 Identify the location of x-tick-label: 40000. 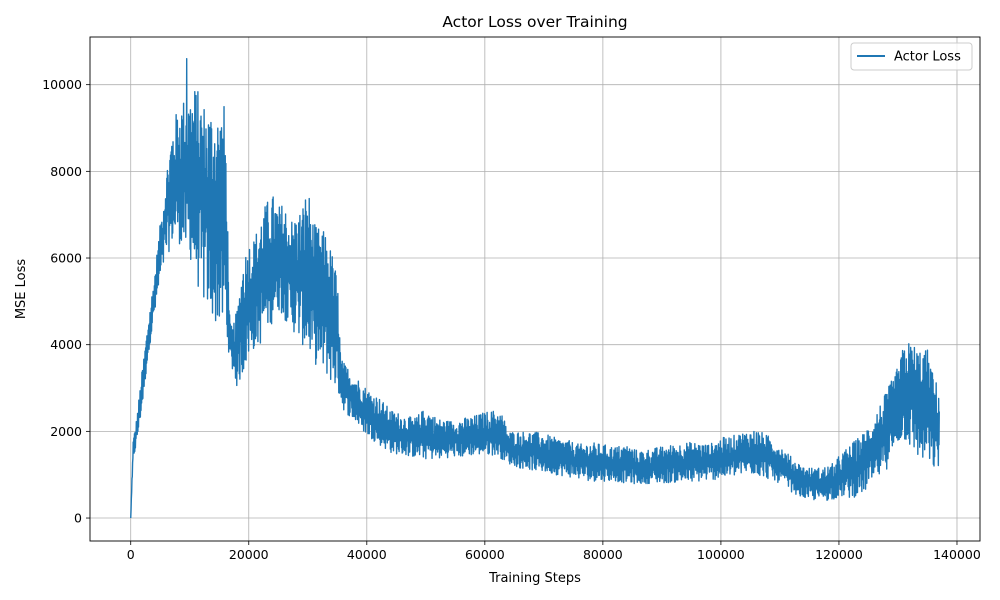
(367, 554).